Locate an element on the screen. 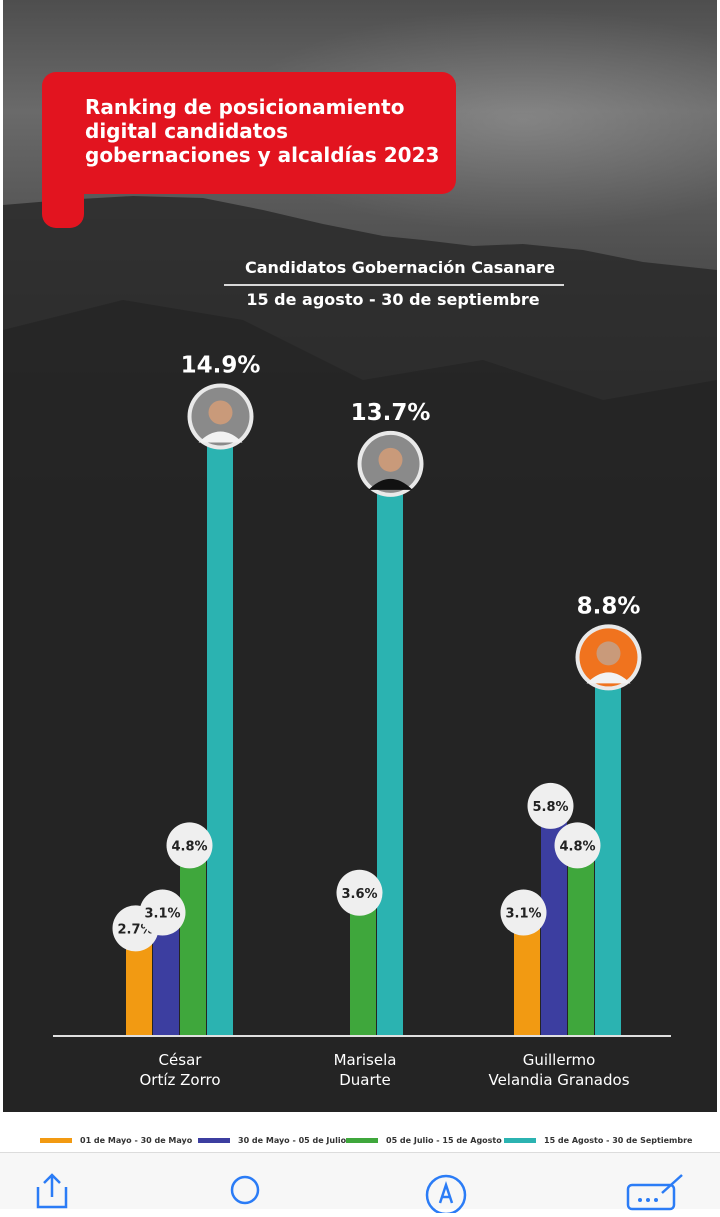  data-label: 13.7% is located at coordinates (391, 413).